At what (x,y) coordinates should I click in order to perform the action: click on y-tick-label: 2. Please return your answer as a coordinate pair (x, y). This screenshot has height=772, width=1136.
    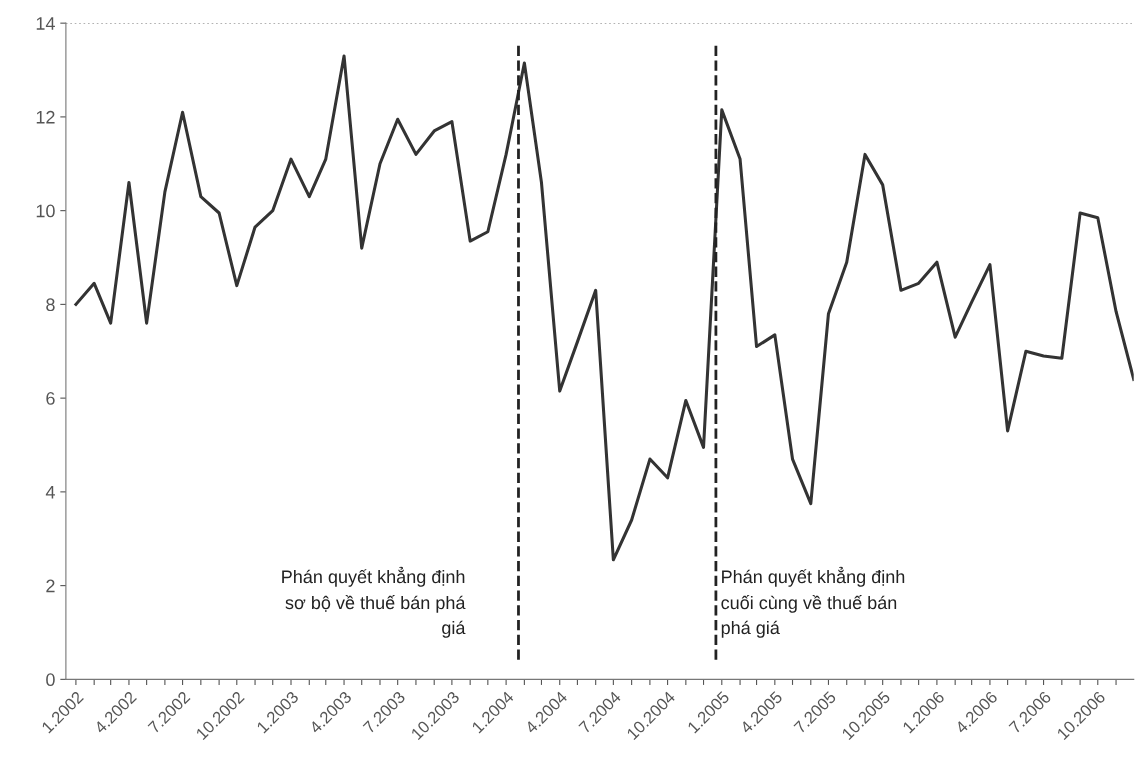
    Looking at the image, I should click on (50, 586).